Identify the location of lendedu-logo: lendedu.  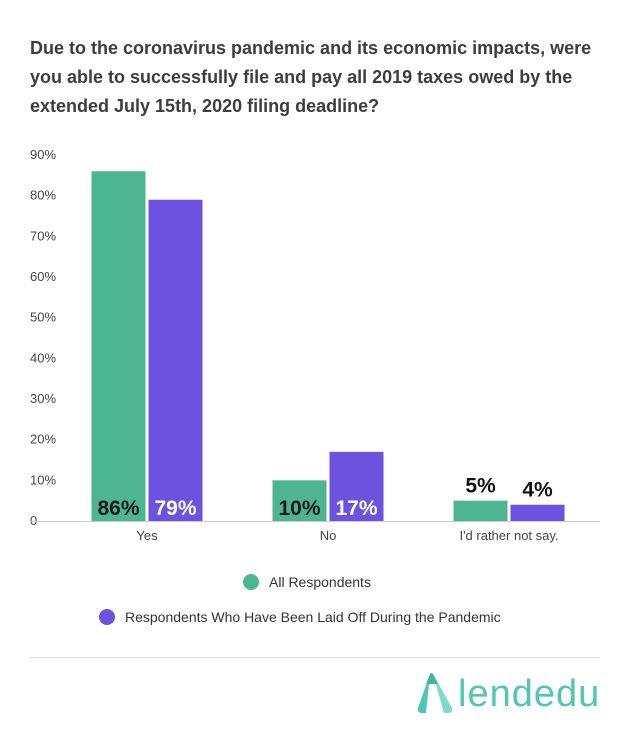
(508, 693).